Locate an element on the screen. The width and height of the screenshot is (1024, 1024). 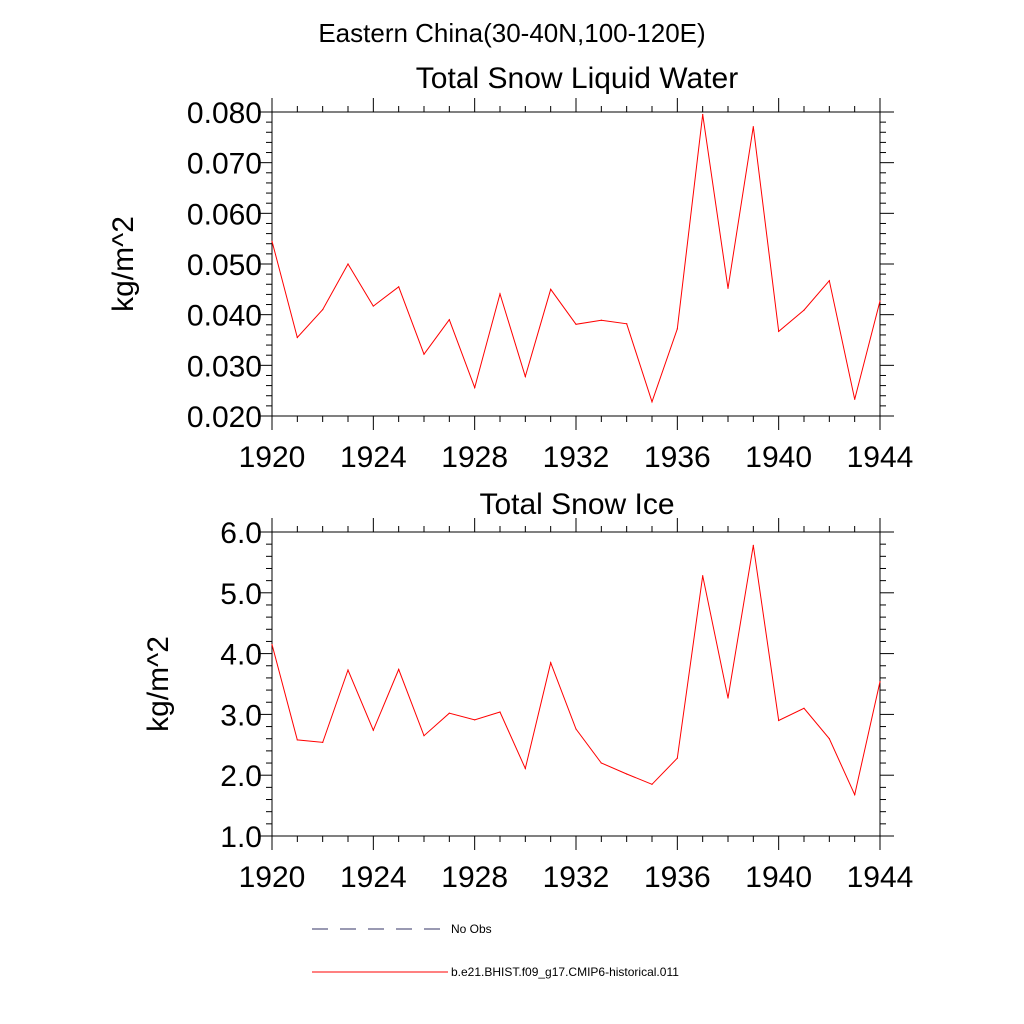
panel-title: Total Snow Ice is located at coordinates (576, 504).